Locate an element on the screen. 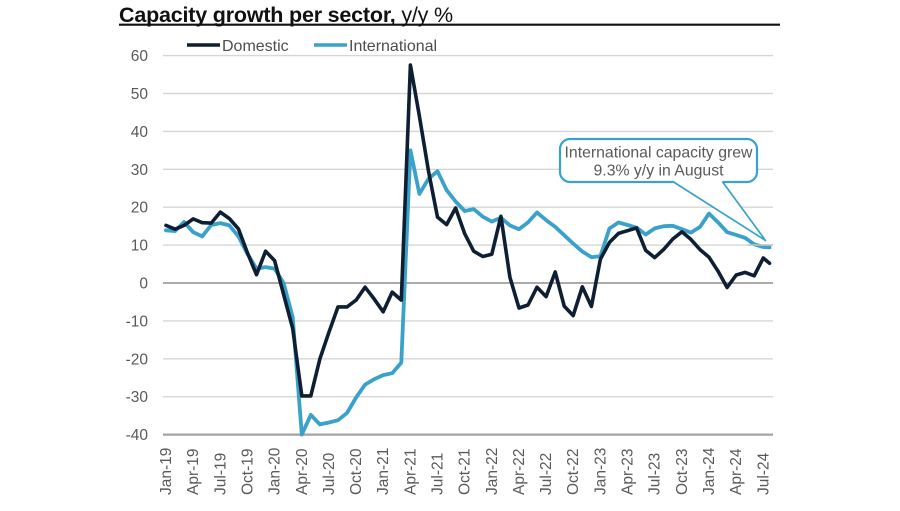  svg-text: Jul-23 is located at coordinates (655, 474).